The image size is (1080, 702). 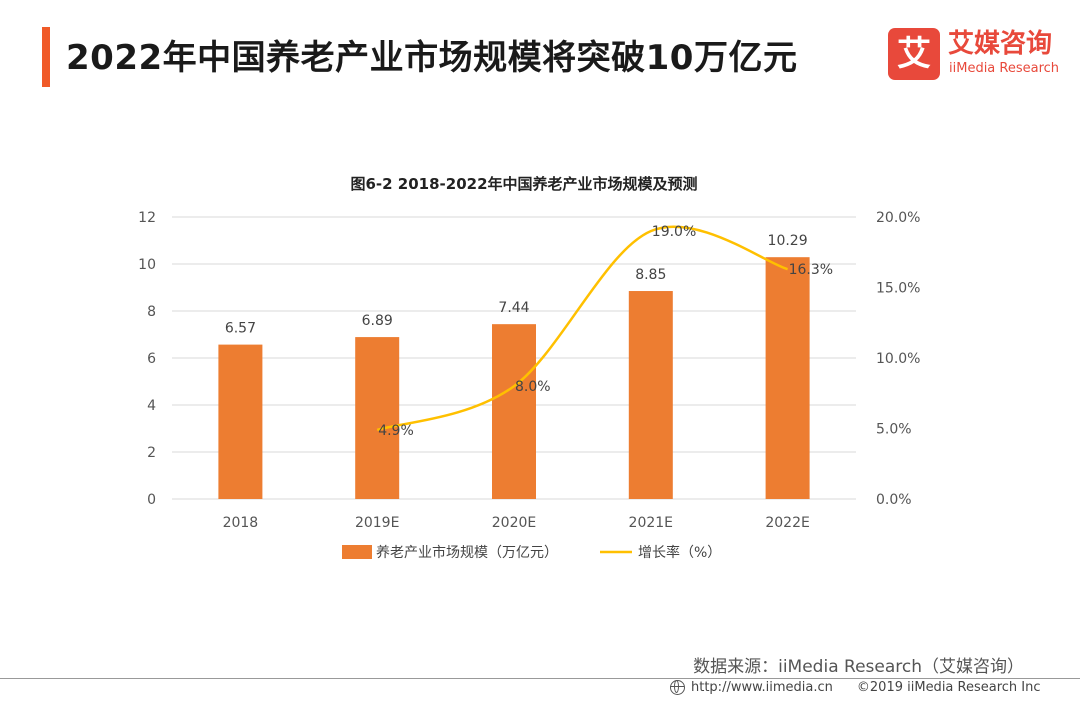 What do you see at coordinates (151, 359) in the screenshot?
I see `y-left-tick-label: 6` at bounding box center [151, 359].